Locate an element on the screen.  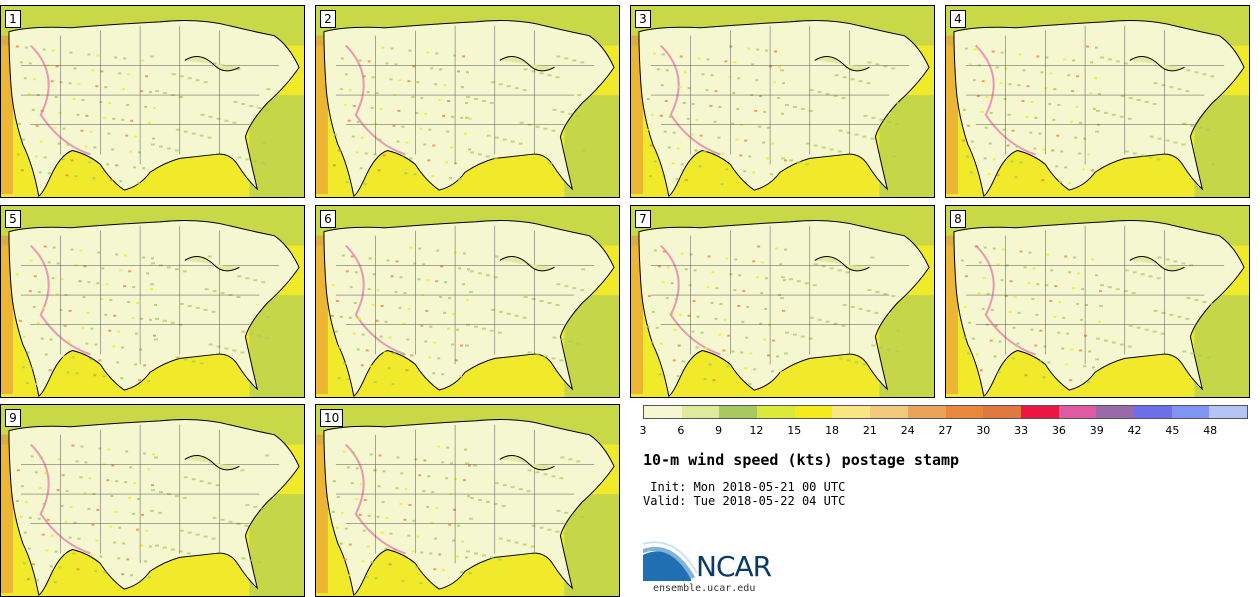
colorbar-tick-label: 48 is located at coordinates (1210, 430).